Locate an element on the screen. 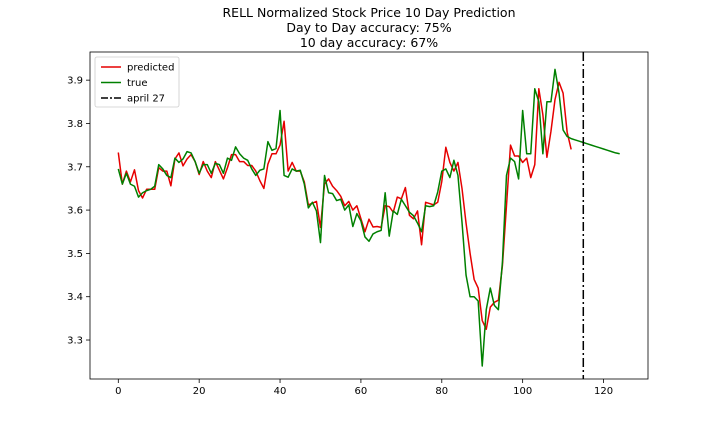  x-tick-label: 40 is located at coordinates (280, 391).